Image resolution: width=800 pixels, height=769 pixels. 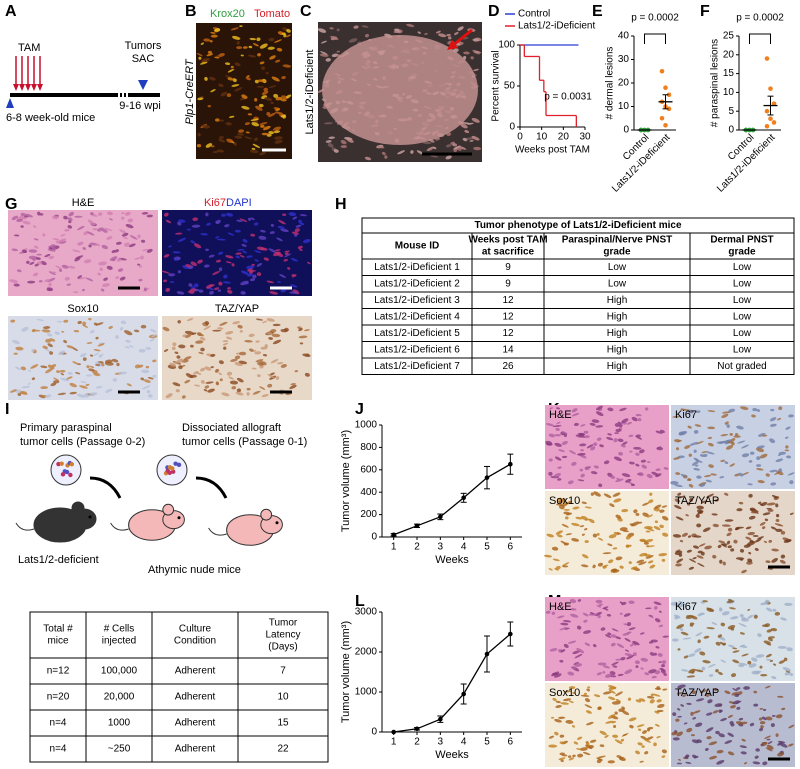 What do you see at coordinates (50, 118) in the screenshot?
I see `start-label: 6-8 week-old mice` at bounding box center [50, 118].